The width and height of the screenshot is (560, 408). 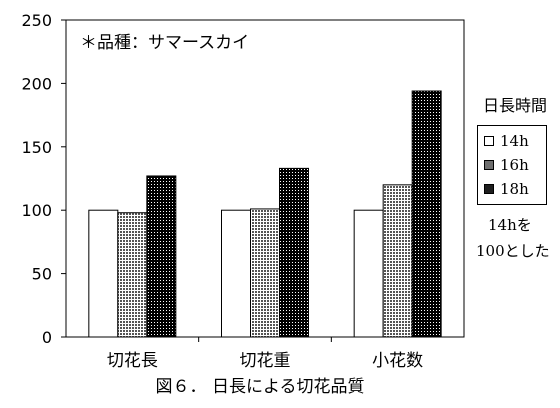 What do you see at coordinates (36, 20) in the screenshot?
I see `y-tick-label: 250` at bounding box center [36, 20].